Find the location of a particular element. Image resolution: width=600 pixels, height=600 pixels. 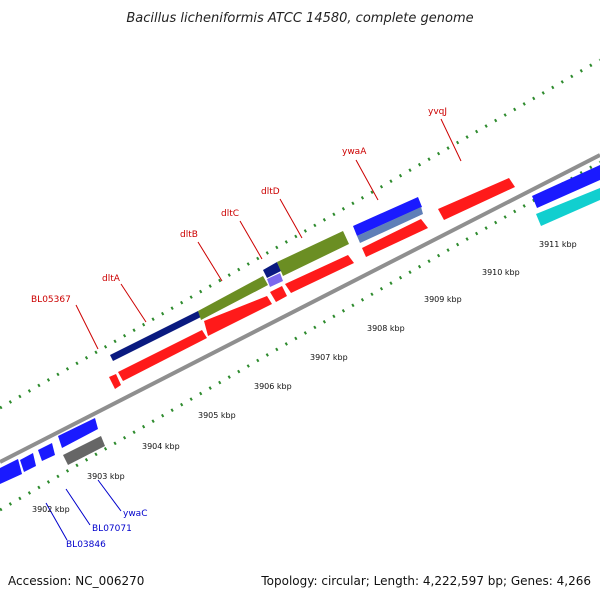

gene-label-ywaa: ywaA is located at coordinates (354, 152).